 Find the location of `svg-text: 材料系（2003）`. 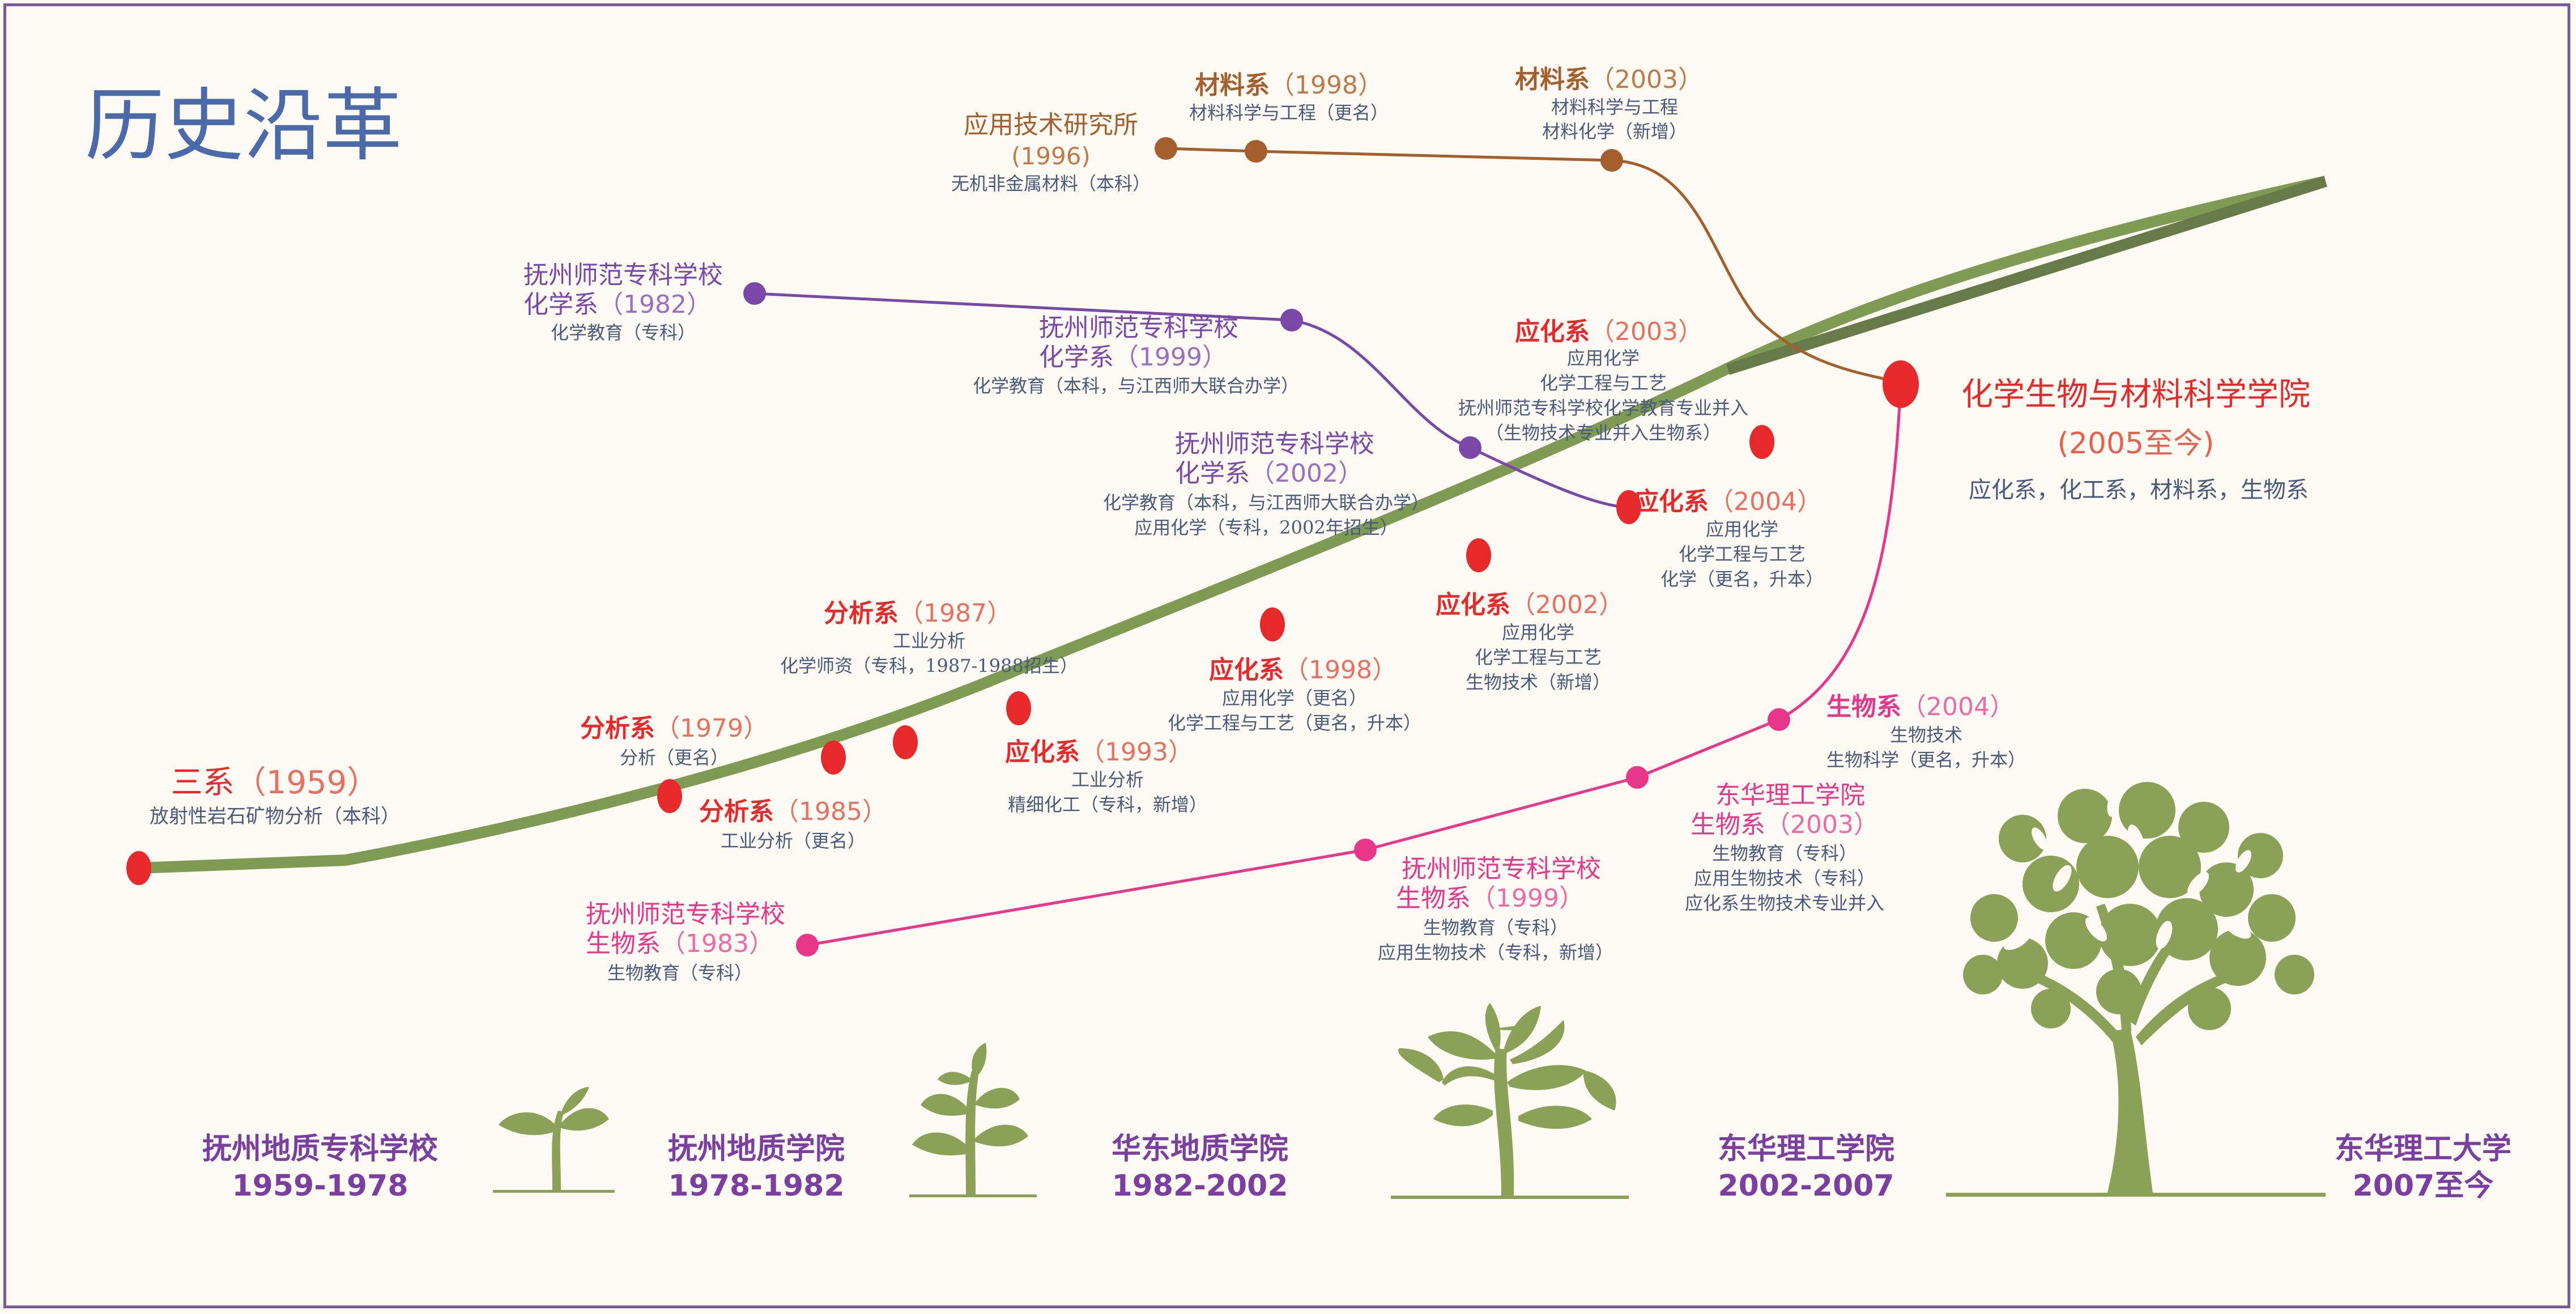

svg-text: 材料系（2003） is located at coordinates (1609, 79).